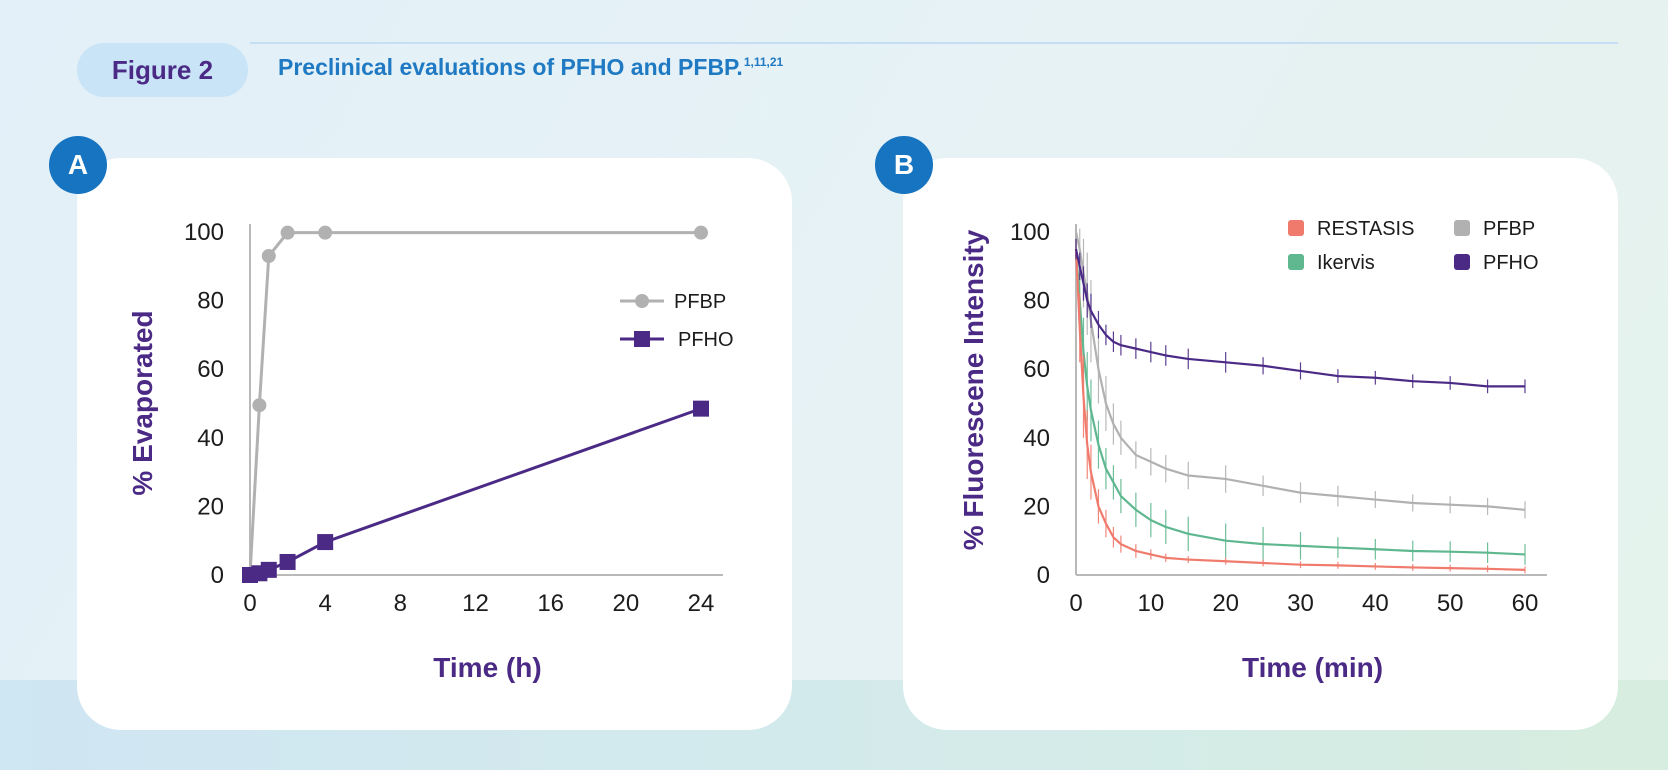 Image resolution: width=1668 pixels, height=770 pixels. I want to click on panel-a-badge: A, so click(78, 165).